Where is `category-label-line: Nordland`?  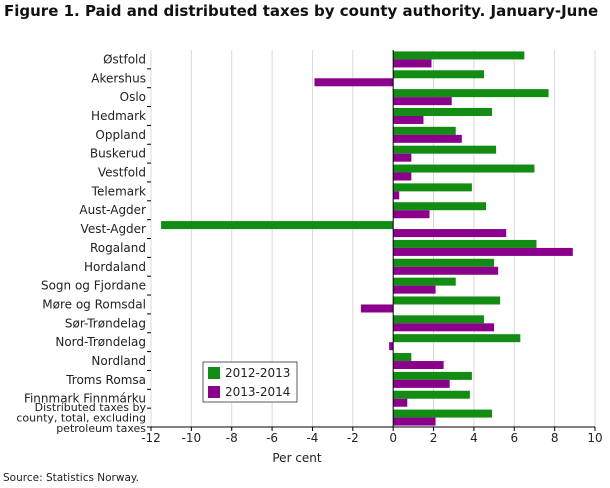
category-label-line: Nordland is located at coordinates (118, 361).